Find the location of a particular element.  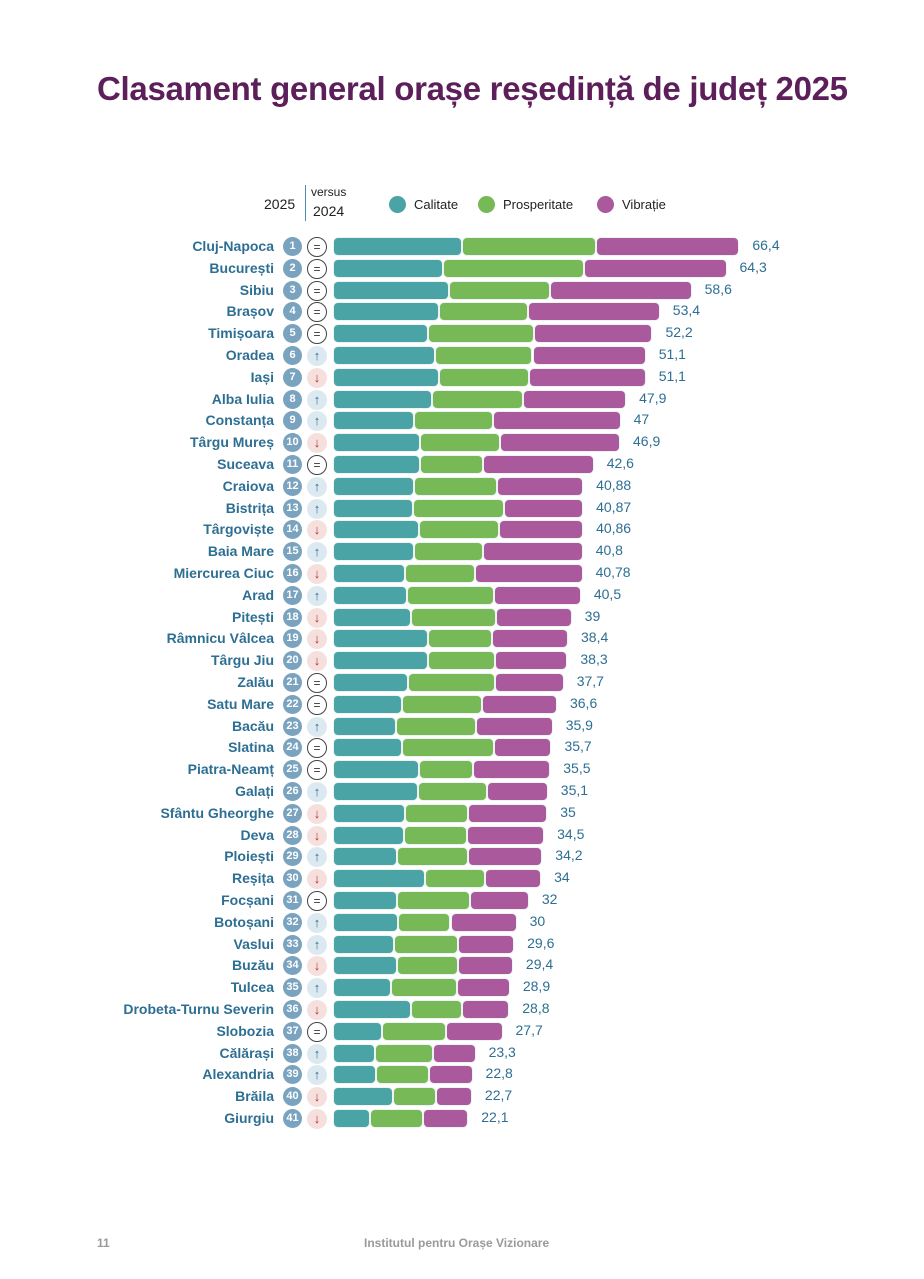

total-score-label: 52,2 is located at coordinates (679, 332).